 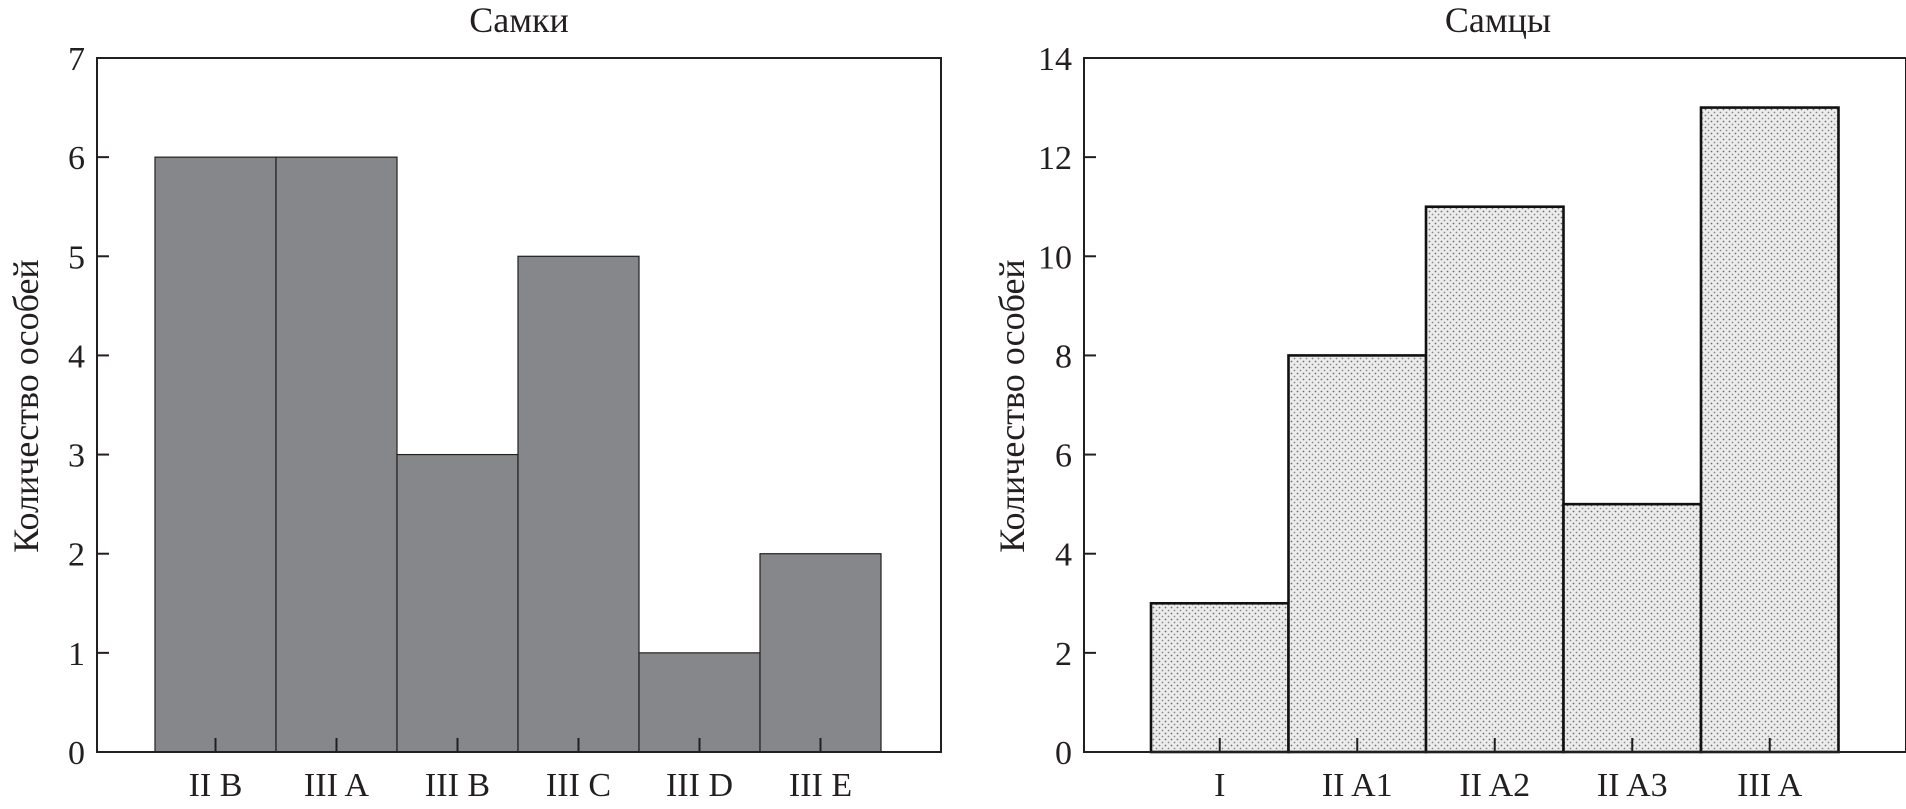 I want to click on females-x-tick-label: II B, so click(x=216, y=785).